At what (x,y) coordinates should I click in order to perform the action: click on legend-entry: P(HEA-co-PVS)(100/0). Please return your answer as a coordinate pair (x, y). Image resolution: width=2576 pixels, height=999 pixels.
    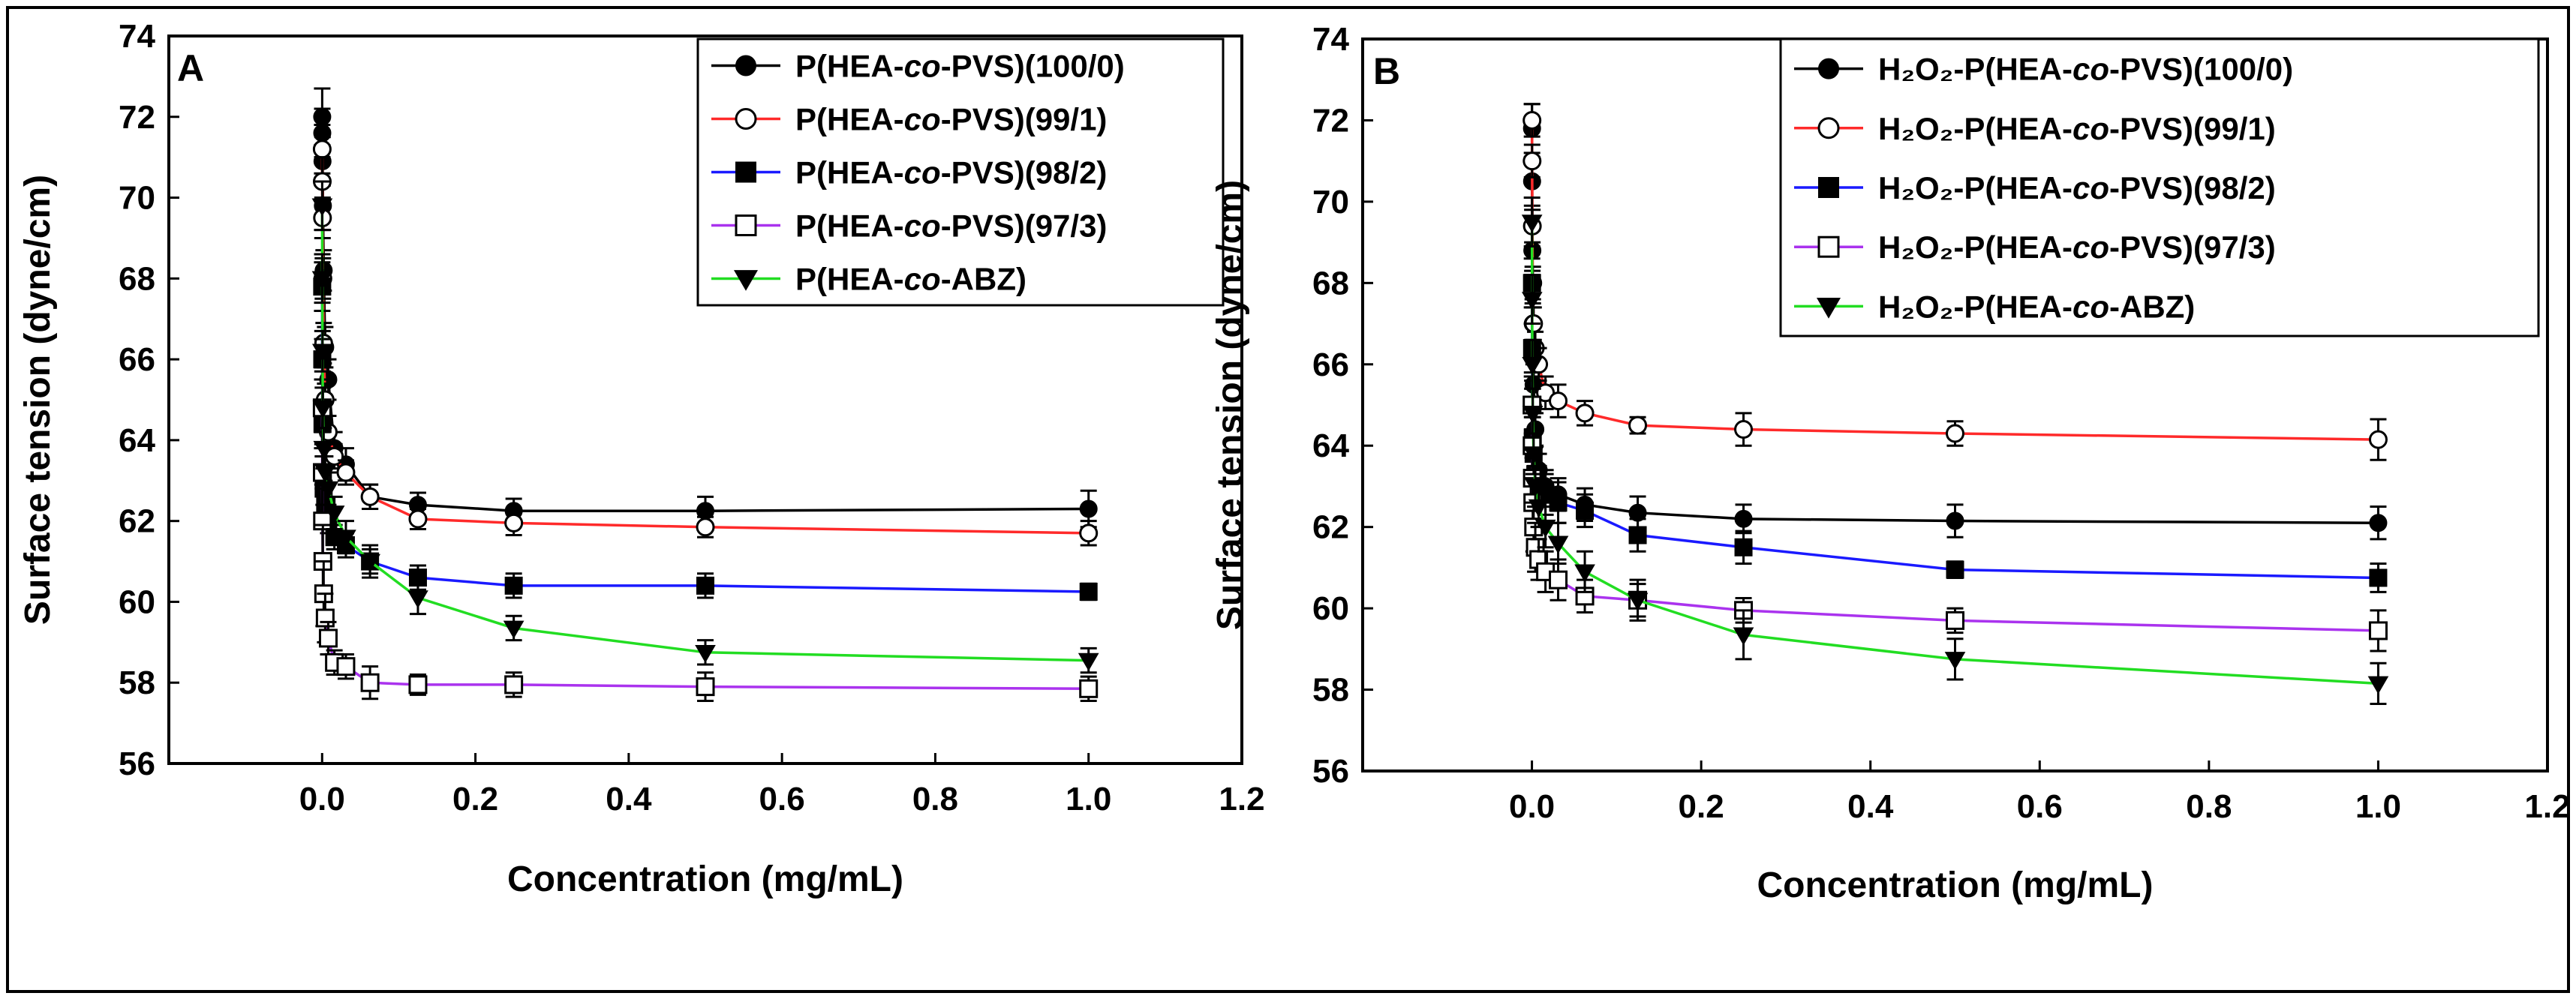
    Looking at the image, I should click on (918, 66).